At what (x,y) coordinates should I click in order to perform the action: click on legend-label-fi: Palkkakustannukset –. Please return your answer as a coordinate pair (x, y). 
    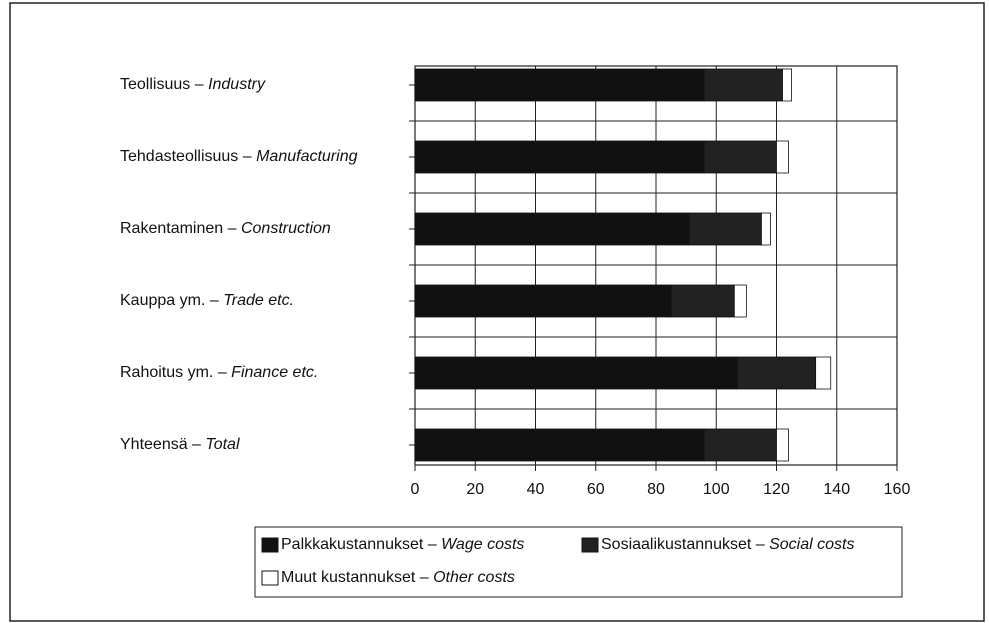
    Looking at the image, I should click on (359, 544).